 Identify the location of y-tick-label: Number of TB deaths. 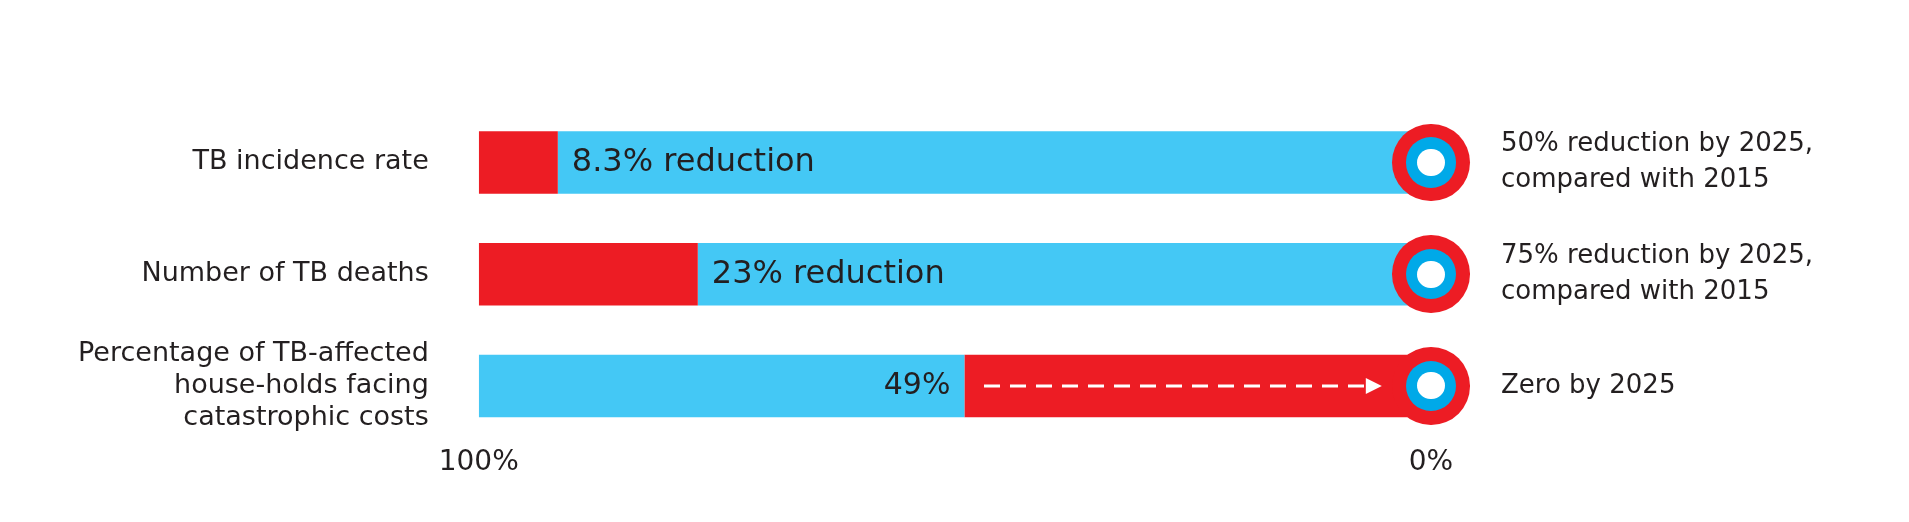
(285, 272).